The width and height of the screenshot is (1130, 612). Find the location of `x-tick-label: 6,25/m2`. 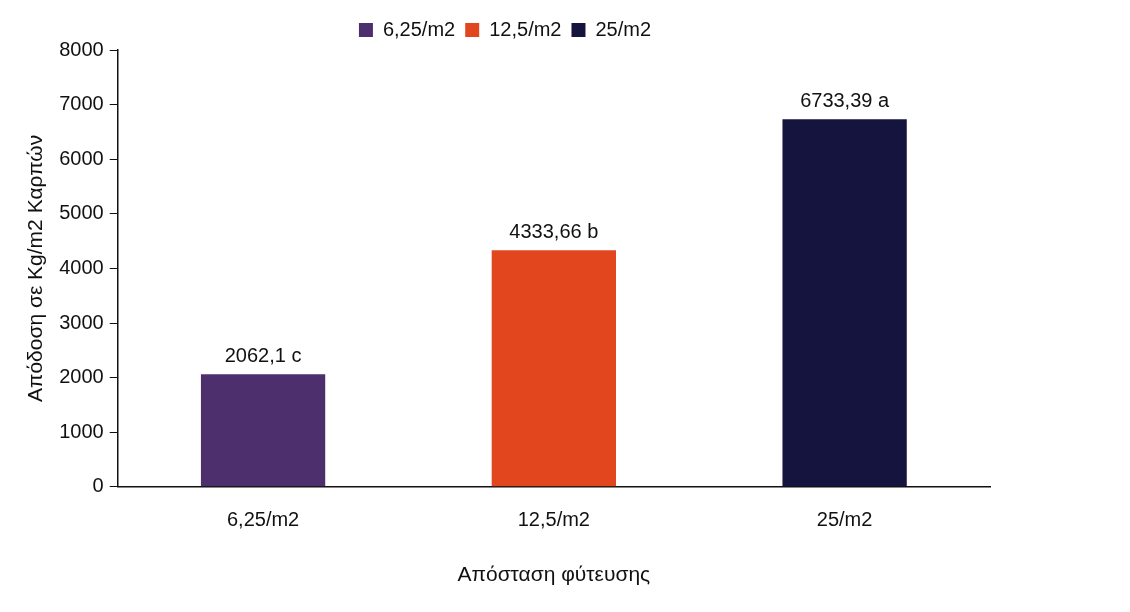

x-tick-label: 6,25/m2 is located at coordinates (263, 519).